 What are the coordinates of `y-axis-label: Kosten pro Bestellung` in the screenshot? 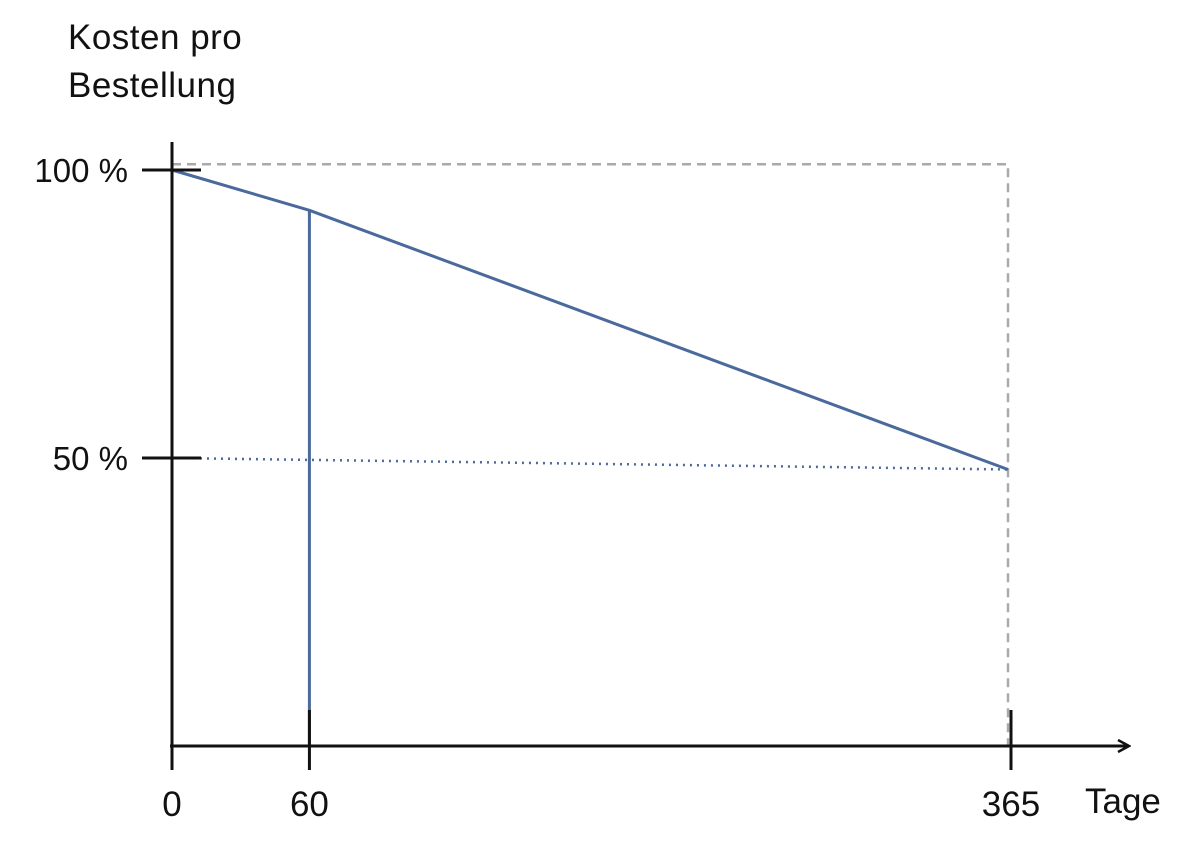 It's located at (155, 62).